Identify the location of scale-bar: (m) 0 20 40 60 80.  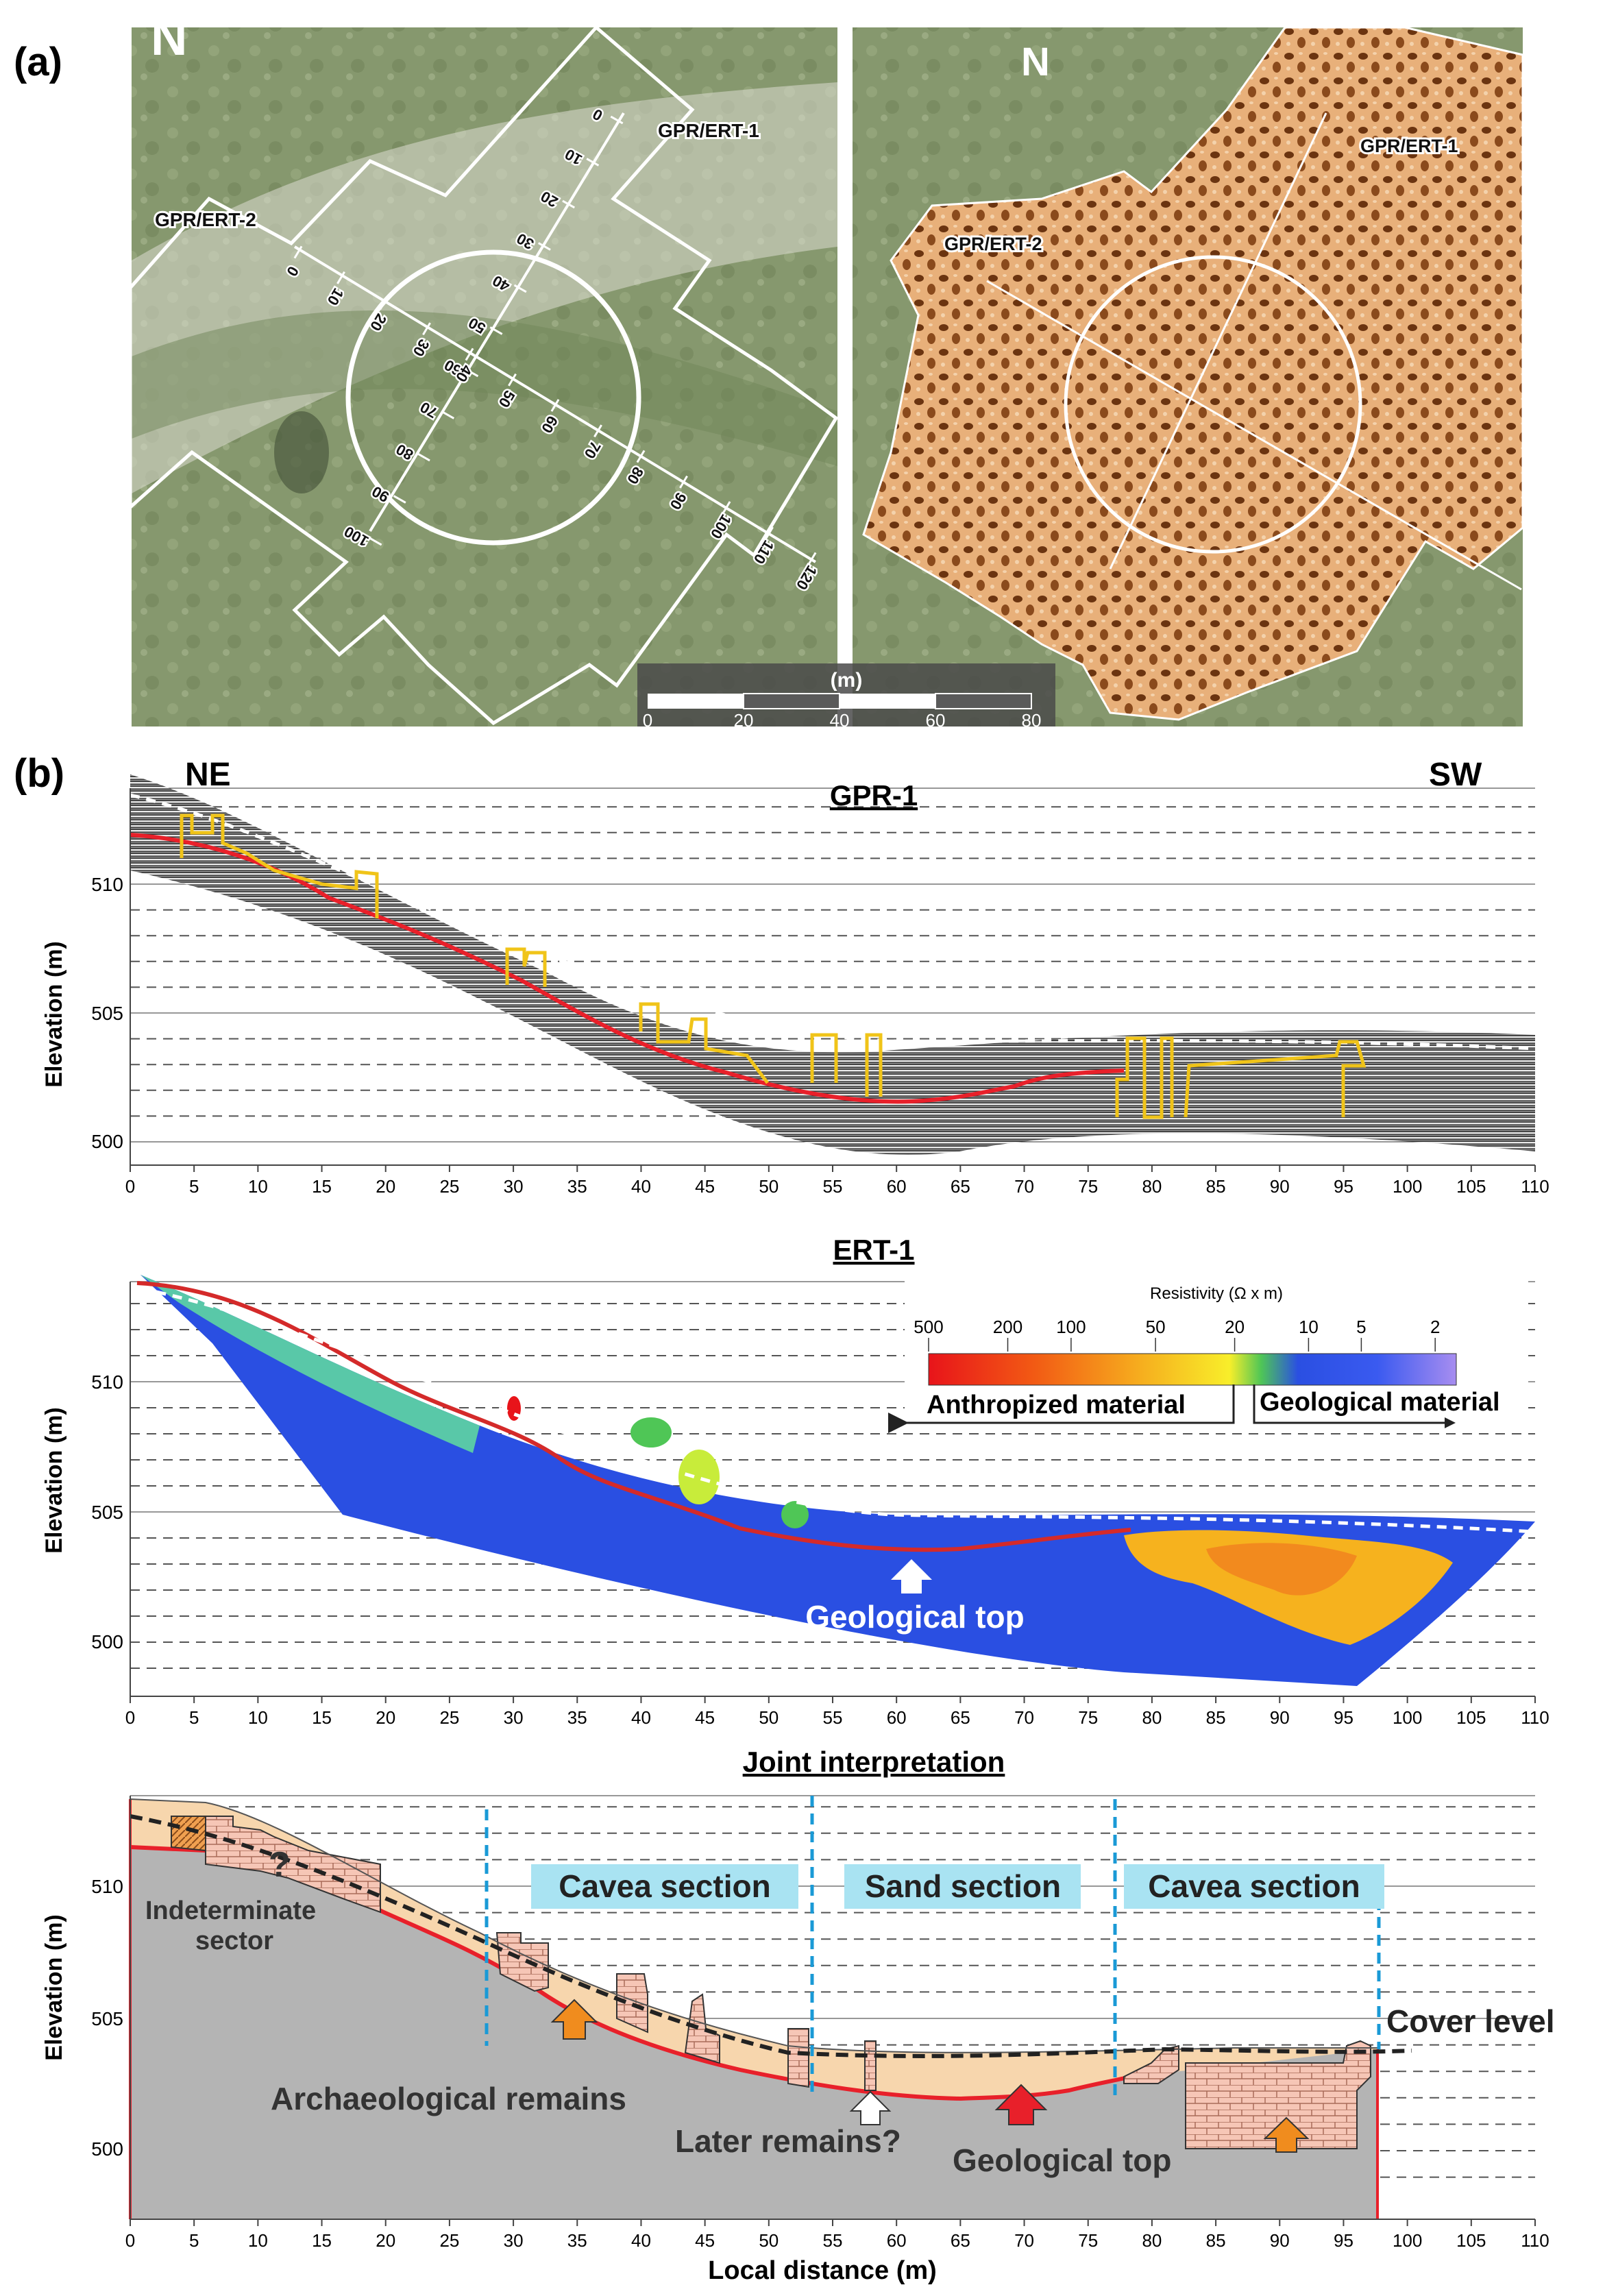
(846, 697).